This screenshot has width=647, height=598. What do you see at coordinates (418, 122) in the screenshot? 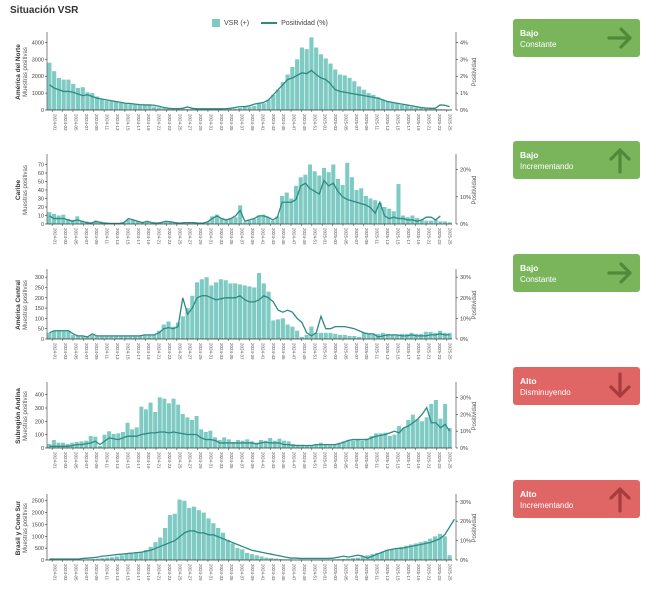
I see `x-tick-label: 2025-19` at bounding box center [418, 122].